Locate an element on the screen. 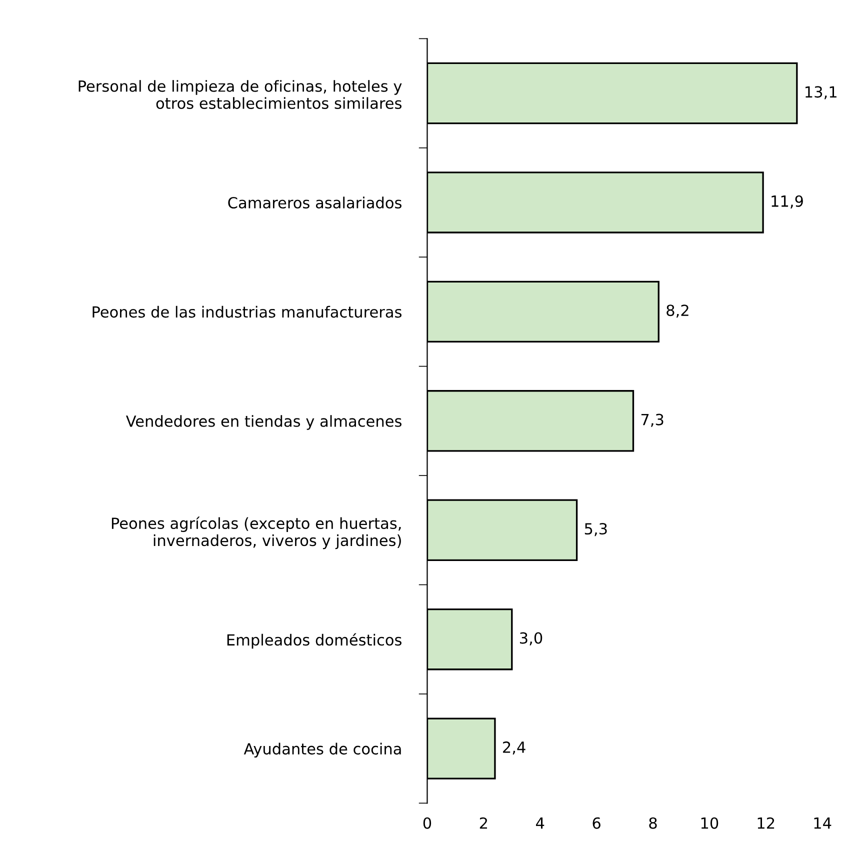  data-label: 3,0 is located at coordinates (531, 639).